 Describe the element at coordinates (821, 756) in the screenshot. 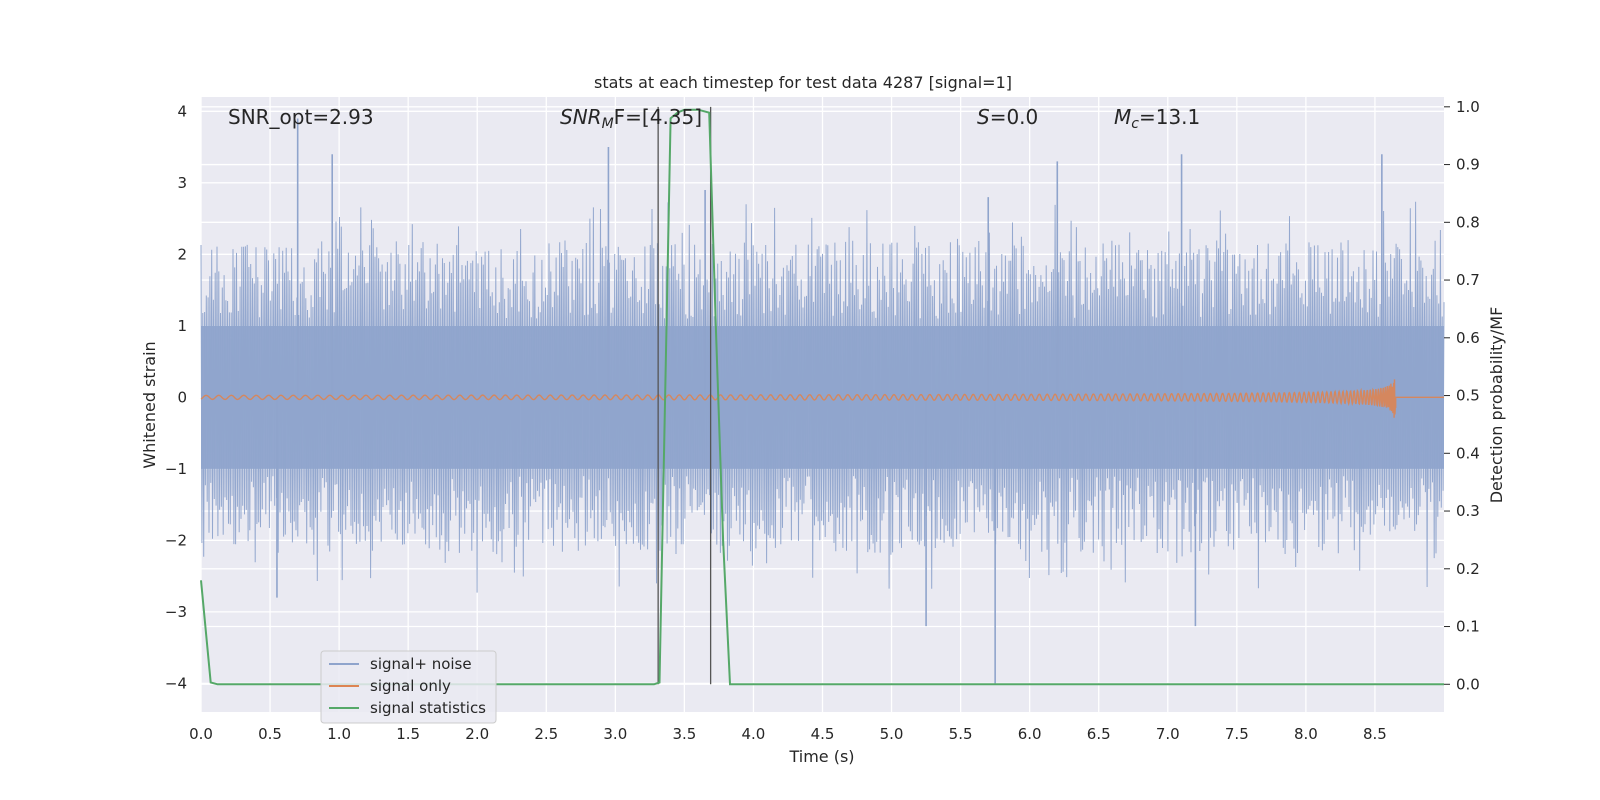

I see `x-axis-label: Time (s)` at that location.